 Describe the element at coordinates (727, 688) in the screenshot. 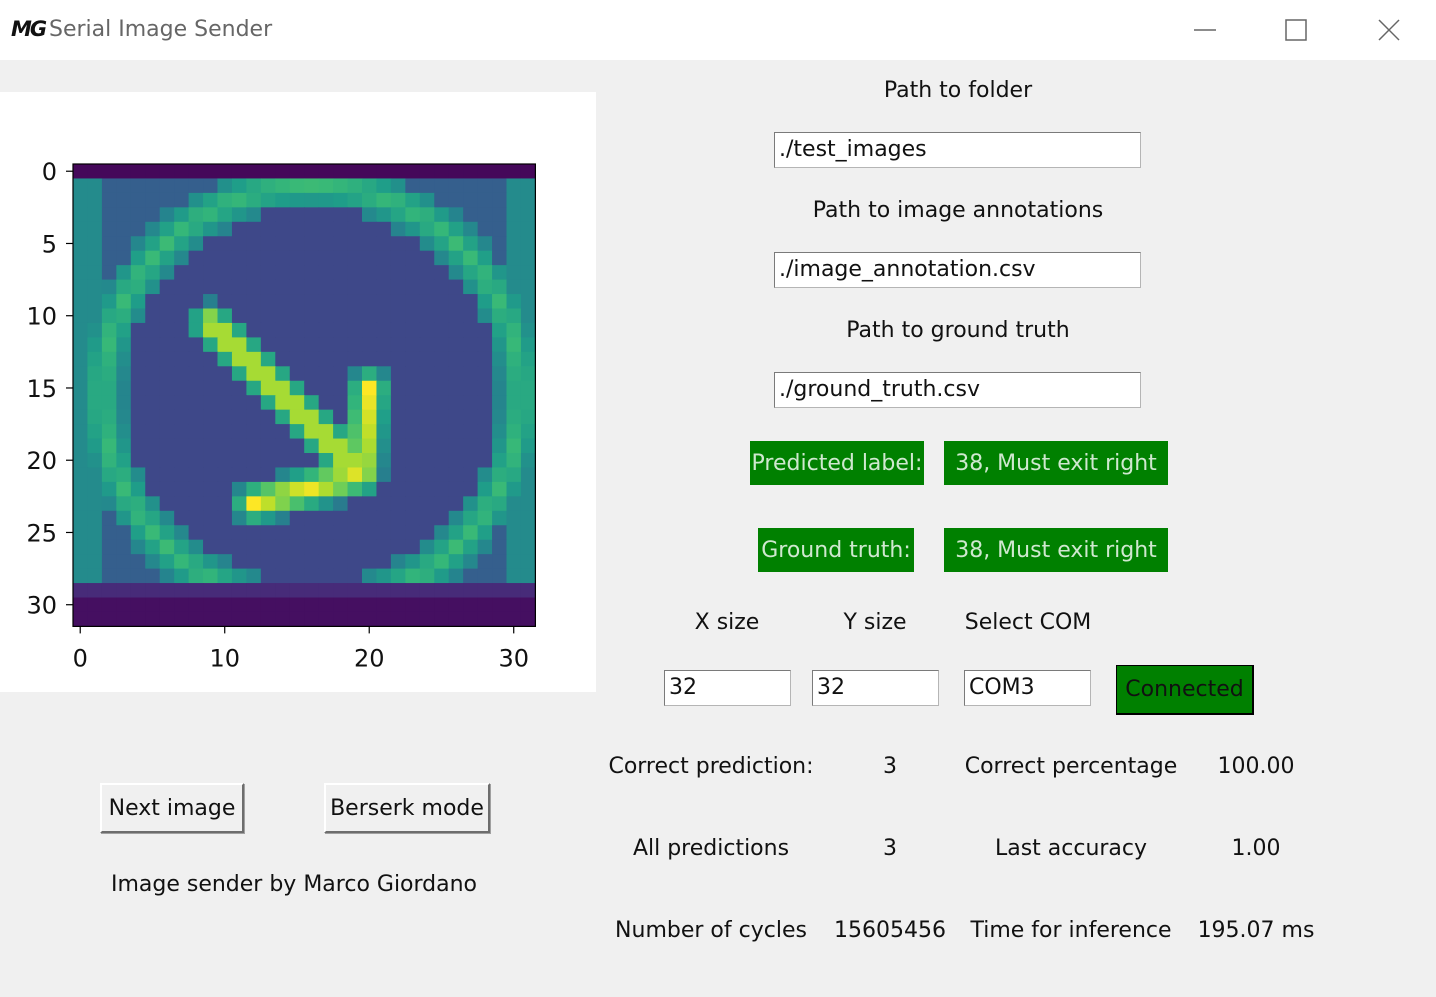

I see `x-size-input: 32` at that location.